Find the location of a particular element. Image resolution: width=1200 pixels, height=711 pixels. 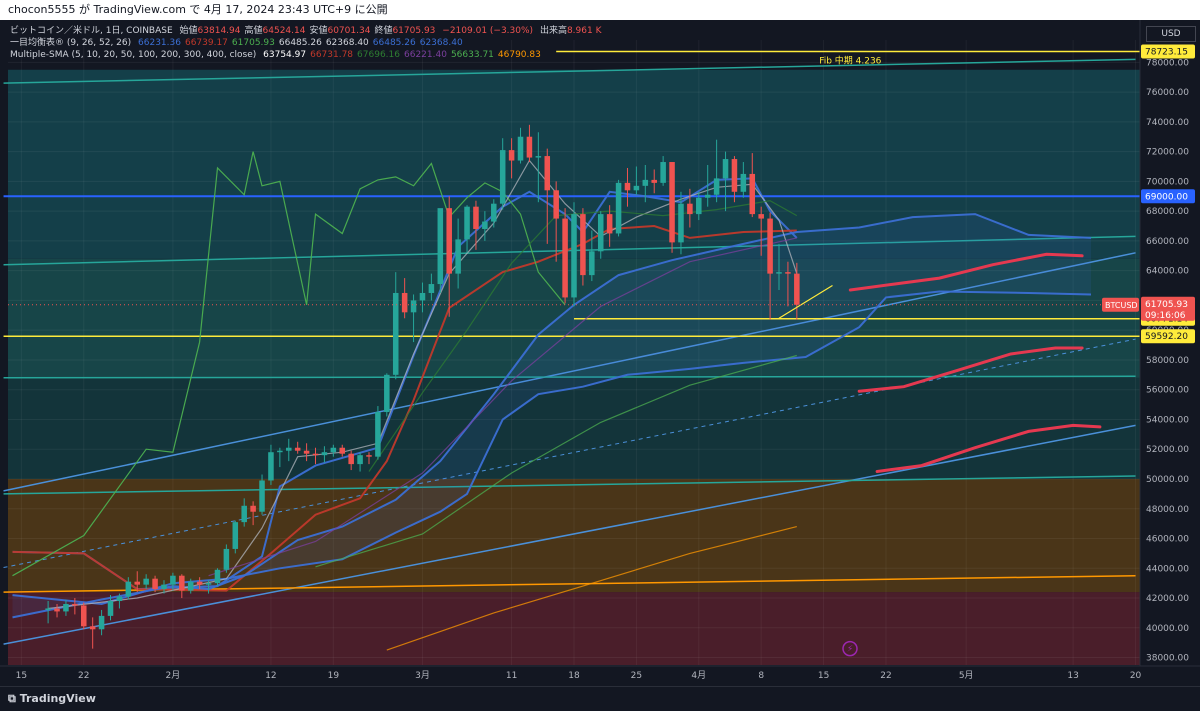

ohlc-value: 63814.94 is located at coordinates (219, 31).